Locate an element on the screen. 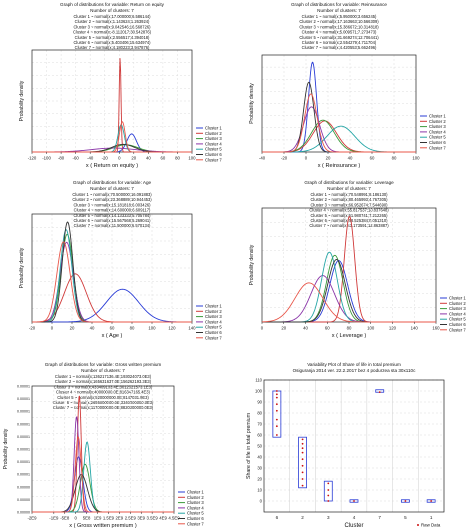  chart-title: Graph of distributions for variable: Age is located at coordinates (112, 182).